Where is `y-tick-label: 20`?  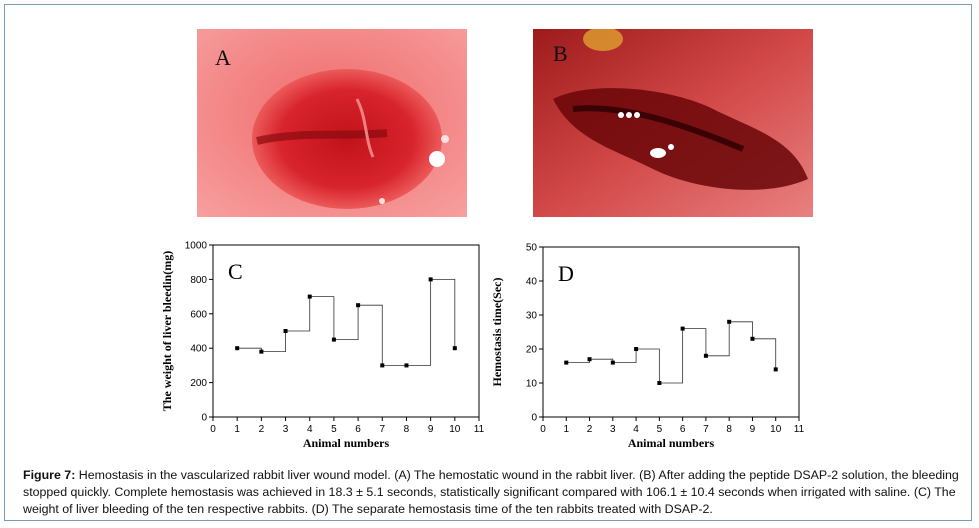
y-tick-label: 20 is located at coordinates (532, 350).